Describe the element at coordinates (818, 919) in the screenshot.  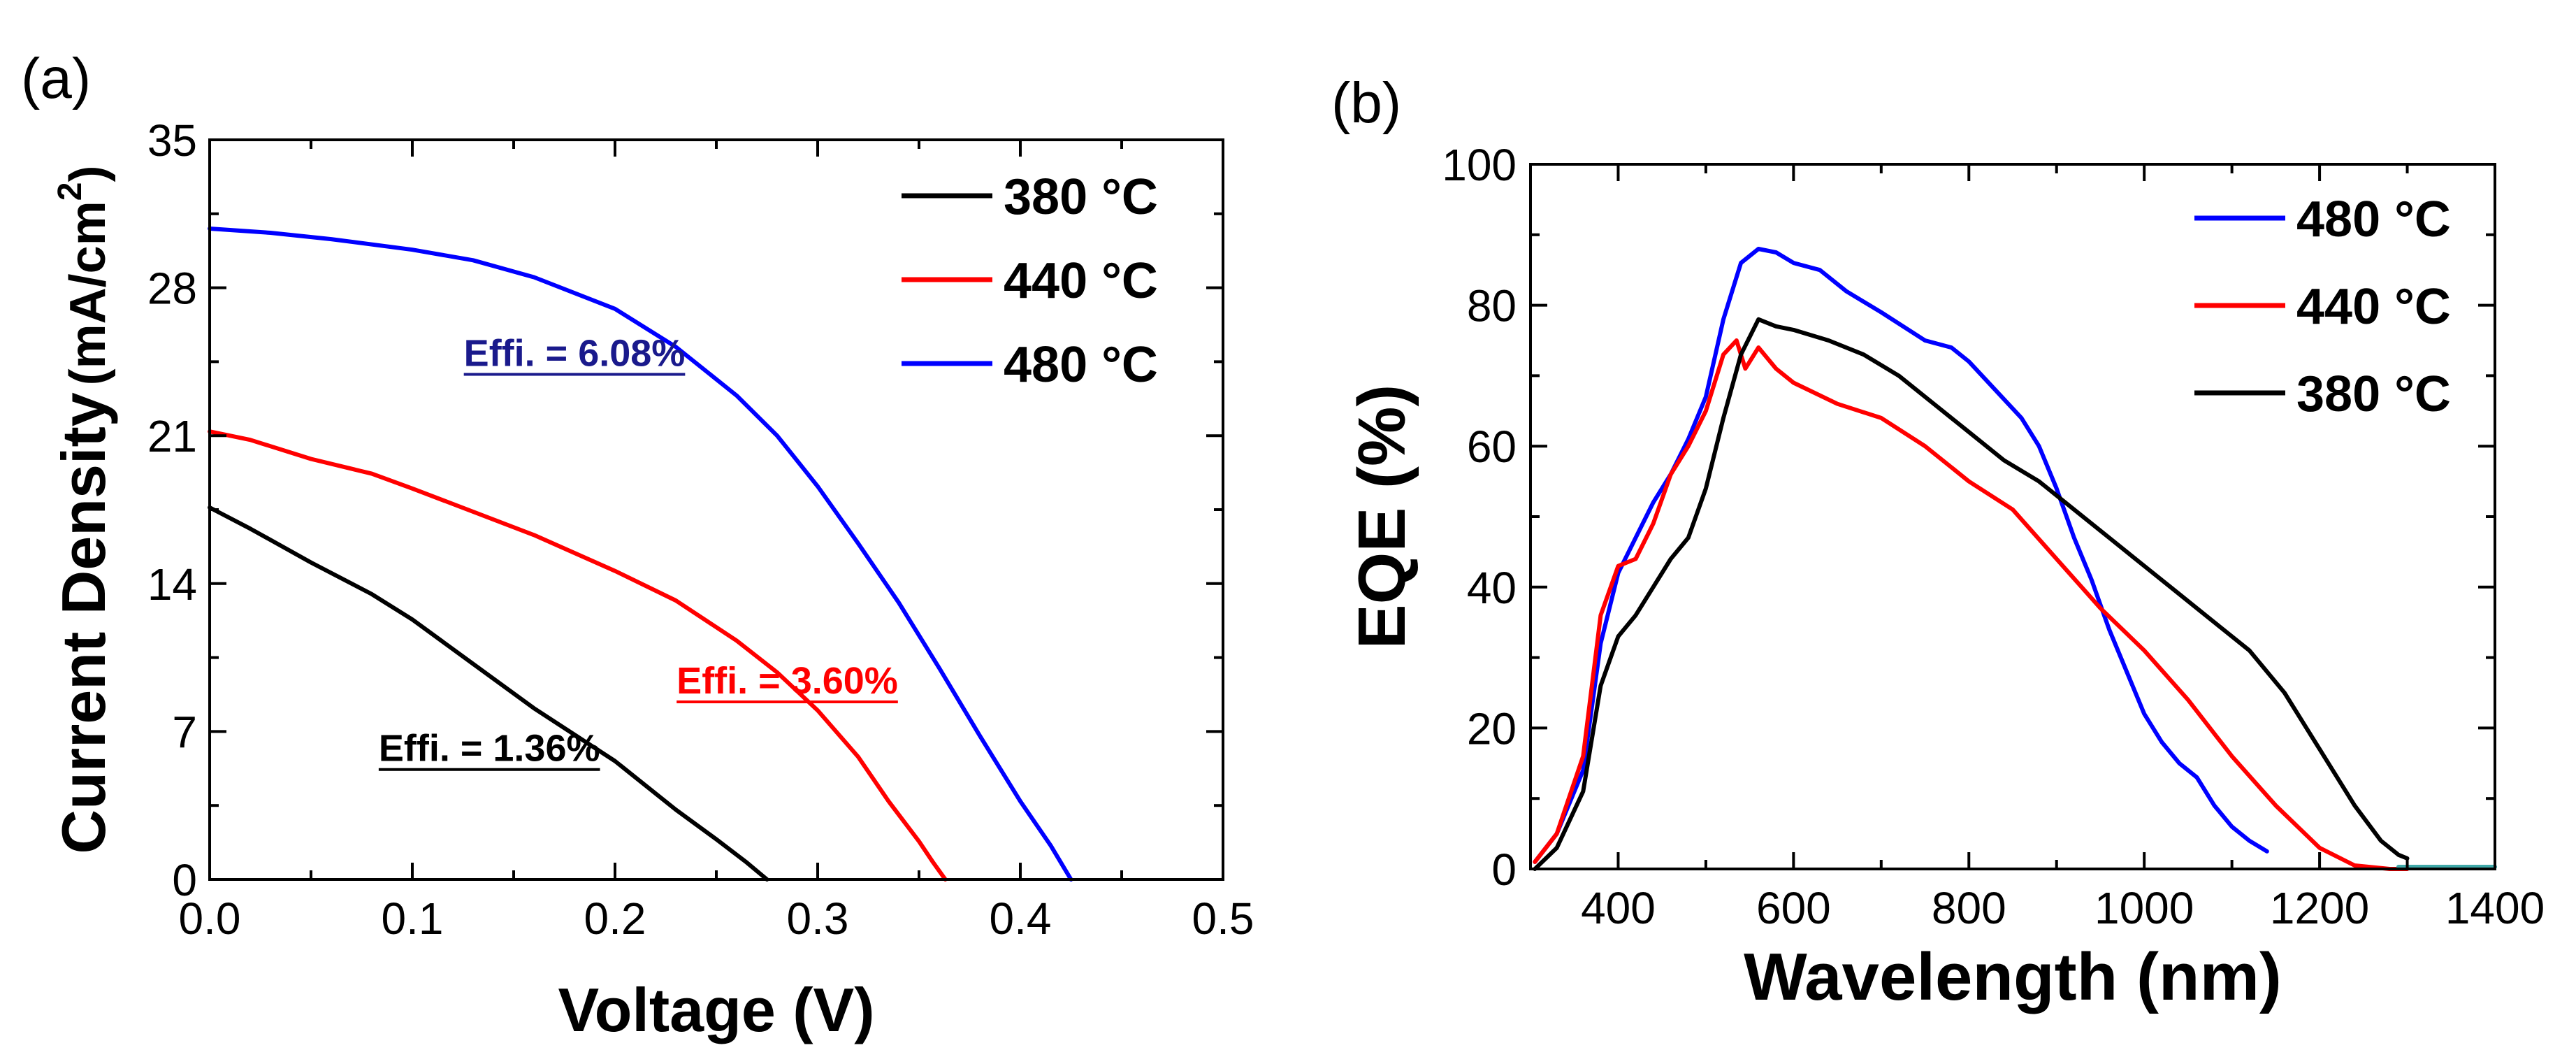
I see `x-tick-label: 0.3` at that location.